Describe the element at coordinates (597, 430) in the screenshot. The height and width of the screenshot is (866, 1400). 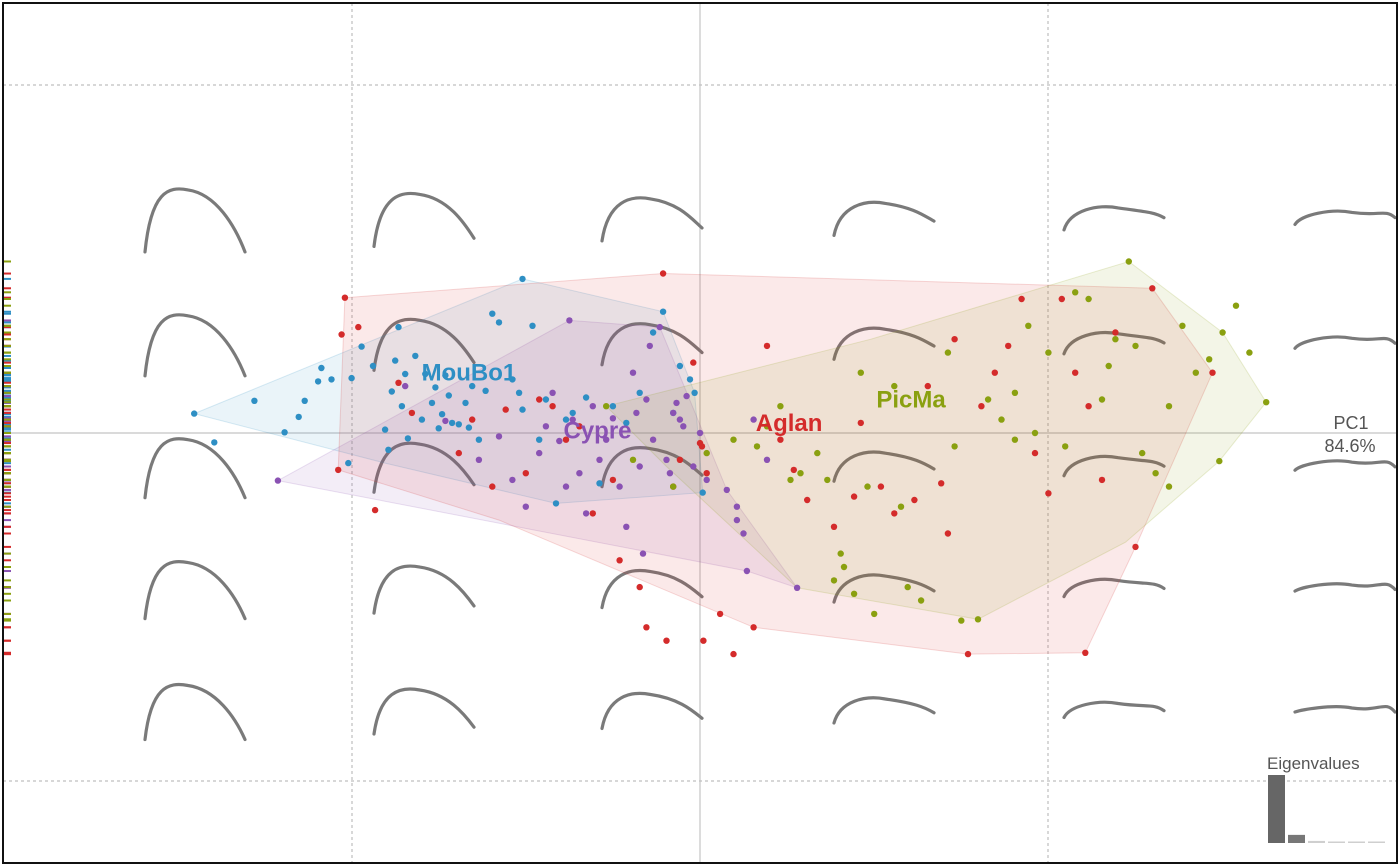
I see `group-label-cypre: Cypre` at that location.